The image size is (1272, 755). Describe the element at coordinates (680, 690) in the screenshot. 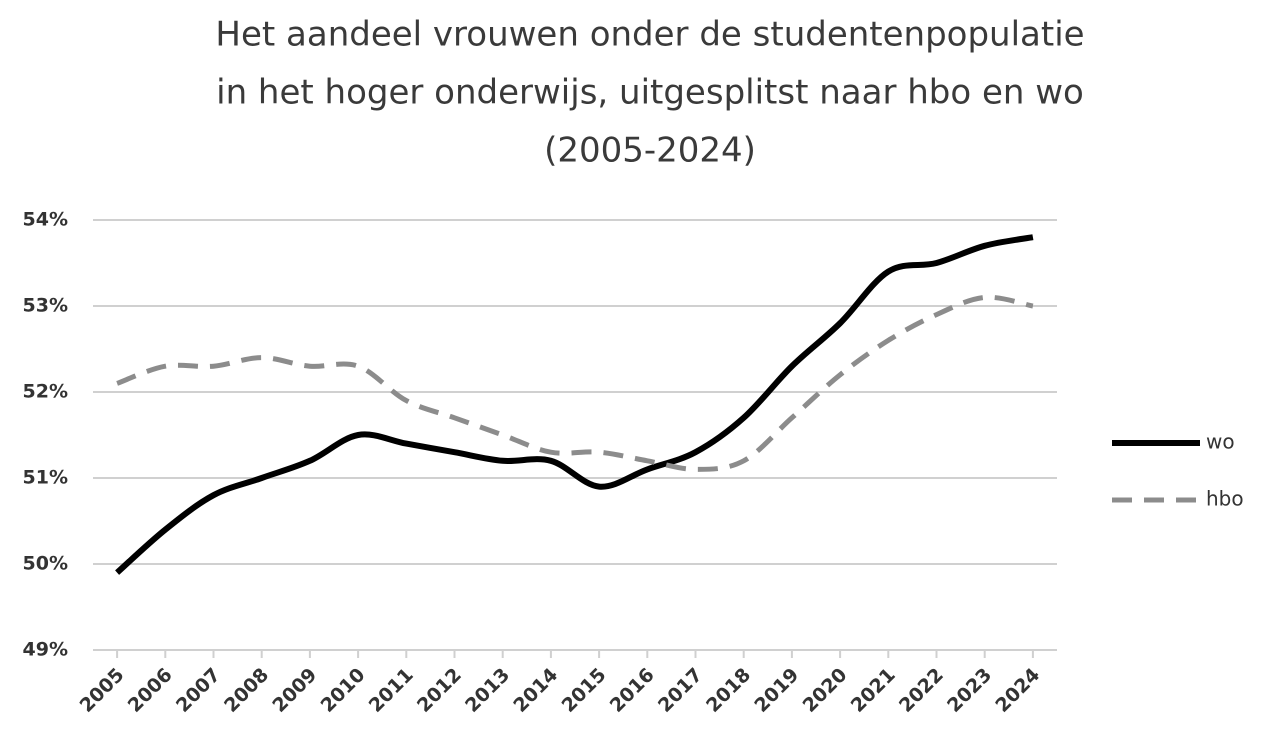

I see `x-tick-label: 2017` at that location.